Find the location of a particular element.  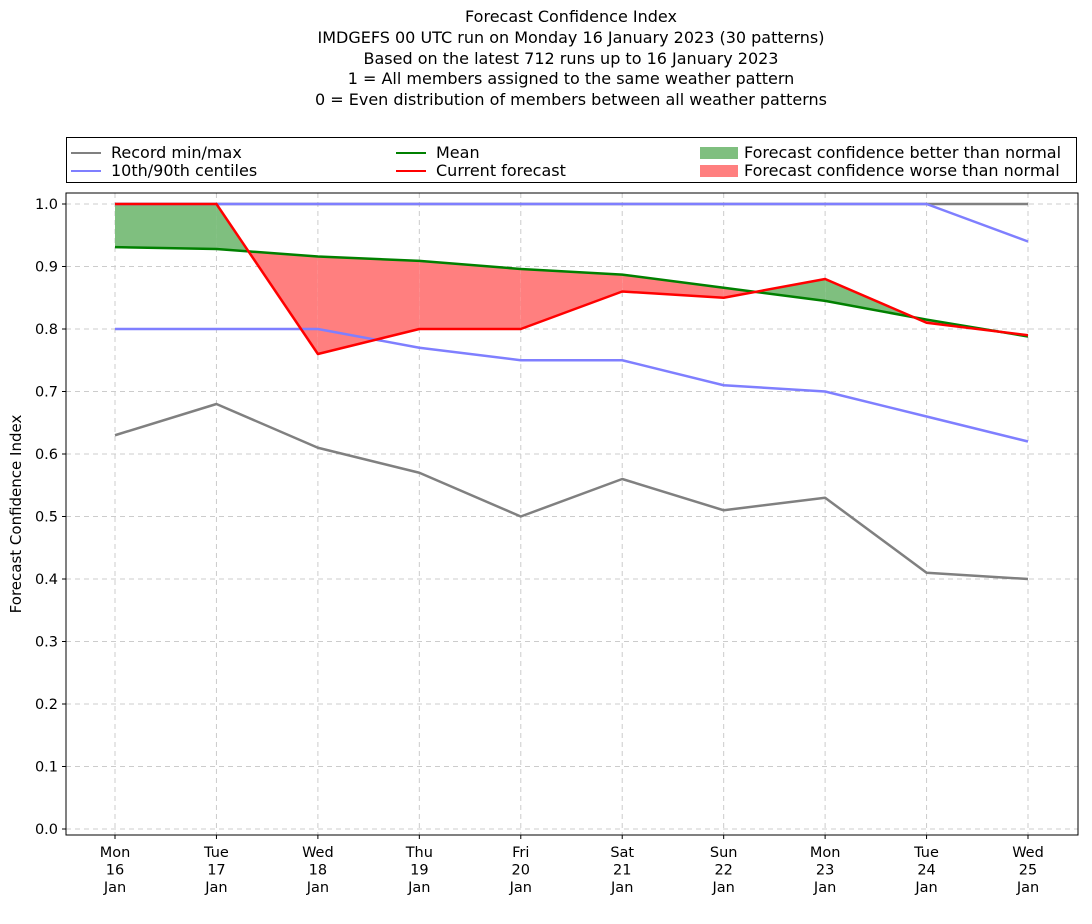

legend-swatch-worse is located at coordinates (719, 170).